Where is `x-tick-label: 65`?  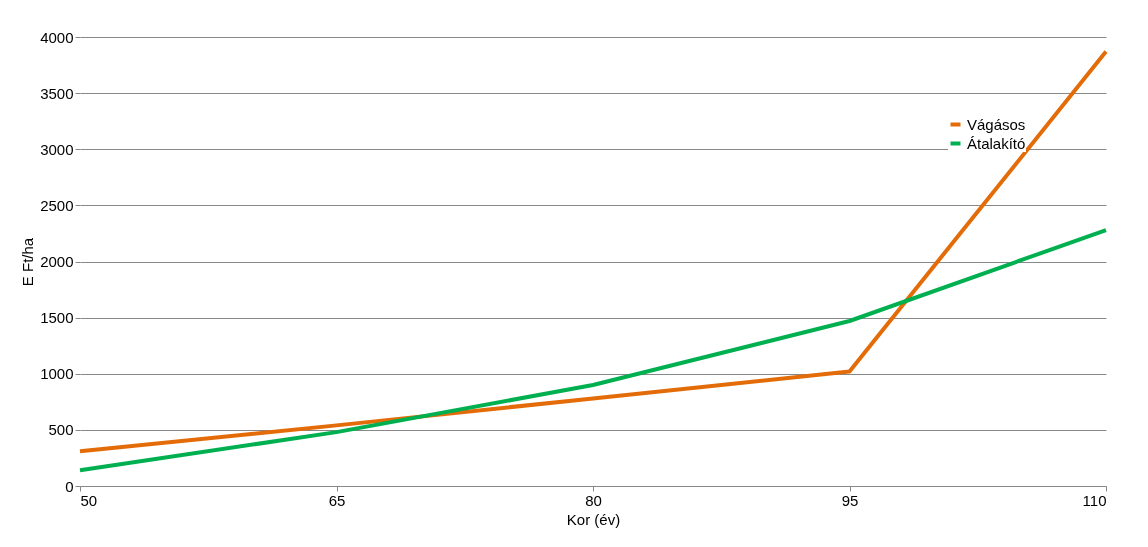 x-tick-label: 65 is located at coordinates (337, 500).